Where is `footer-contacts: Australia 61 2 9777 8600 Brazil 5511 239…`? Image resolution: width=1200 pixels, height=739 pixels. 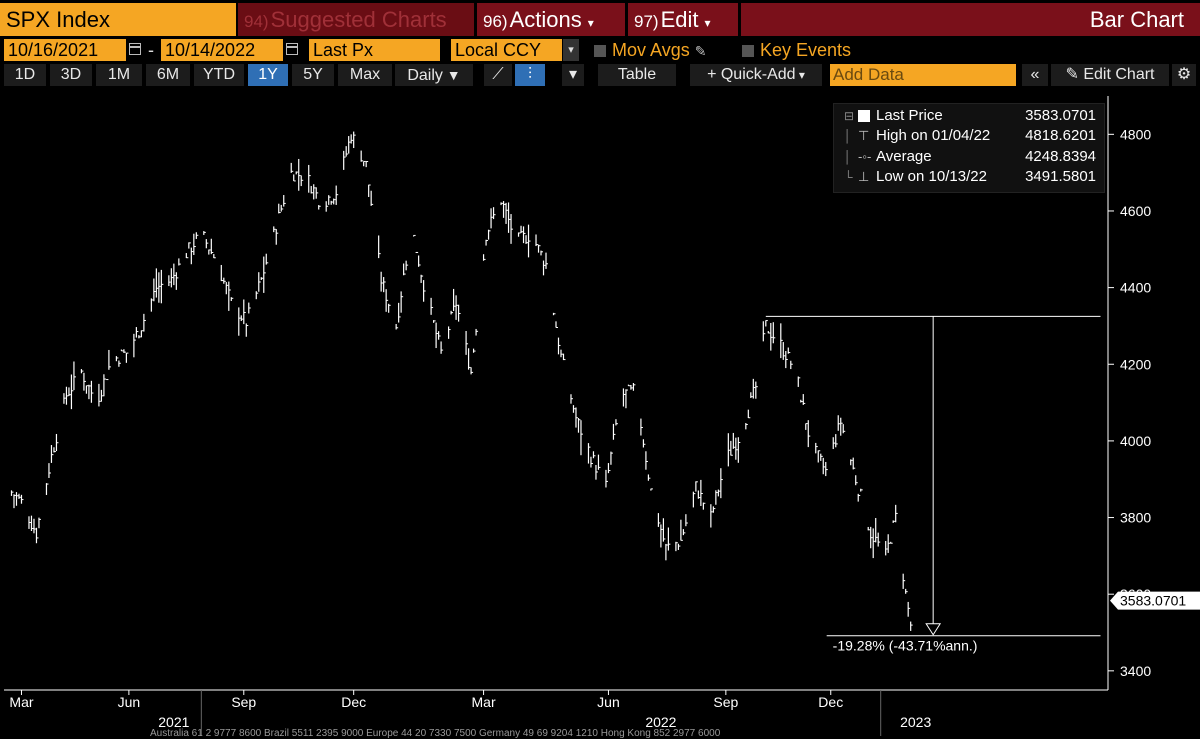
footer-contacts: Australia 61 2 9777 8600 Brazil 5511 239… is located at coordinates (435, 733).